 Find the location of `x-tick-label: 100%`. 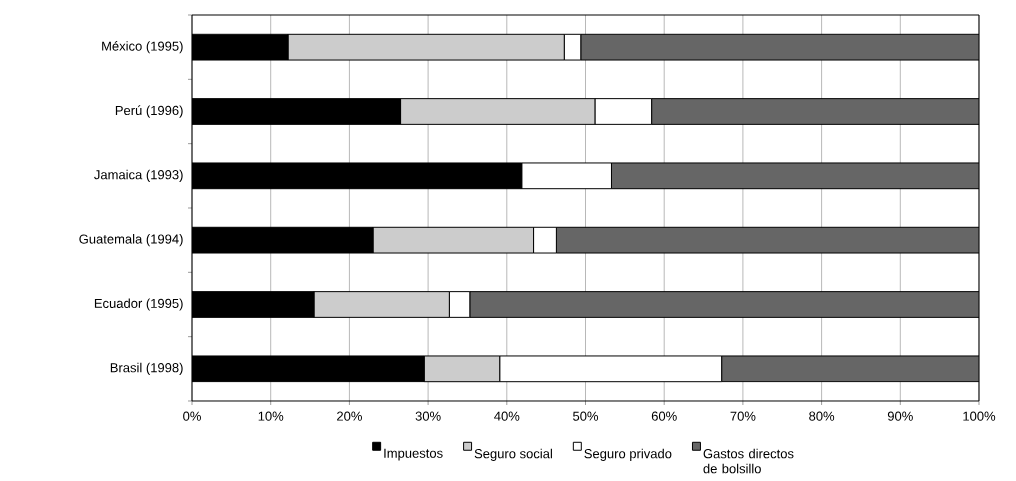

x-tick-label: 100% is located at coordinates (979, 416).